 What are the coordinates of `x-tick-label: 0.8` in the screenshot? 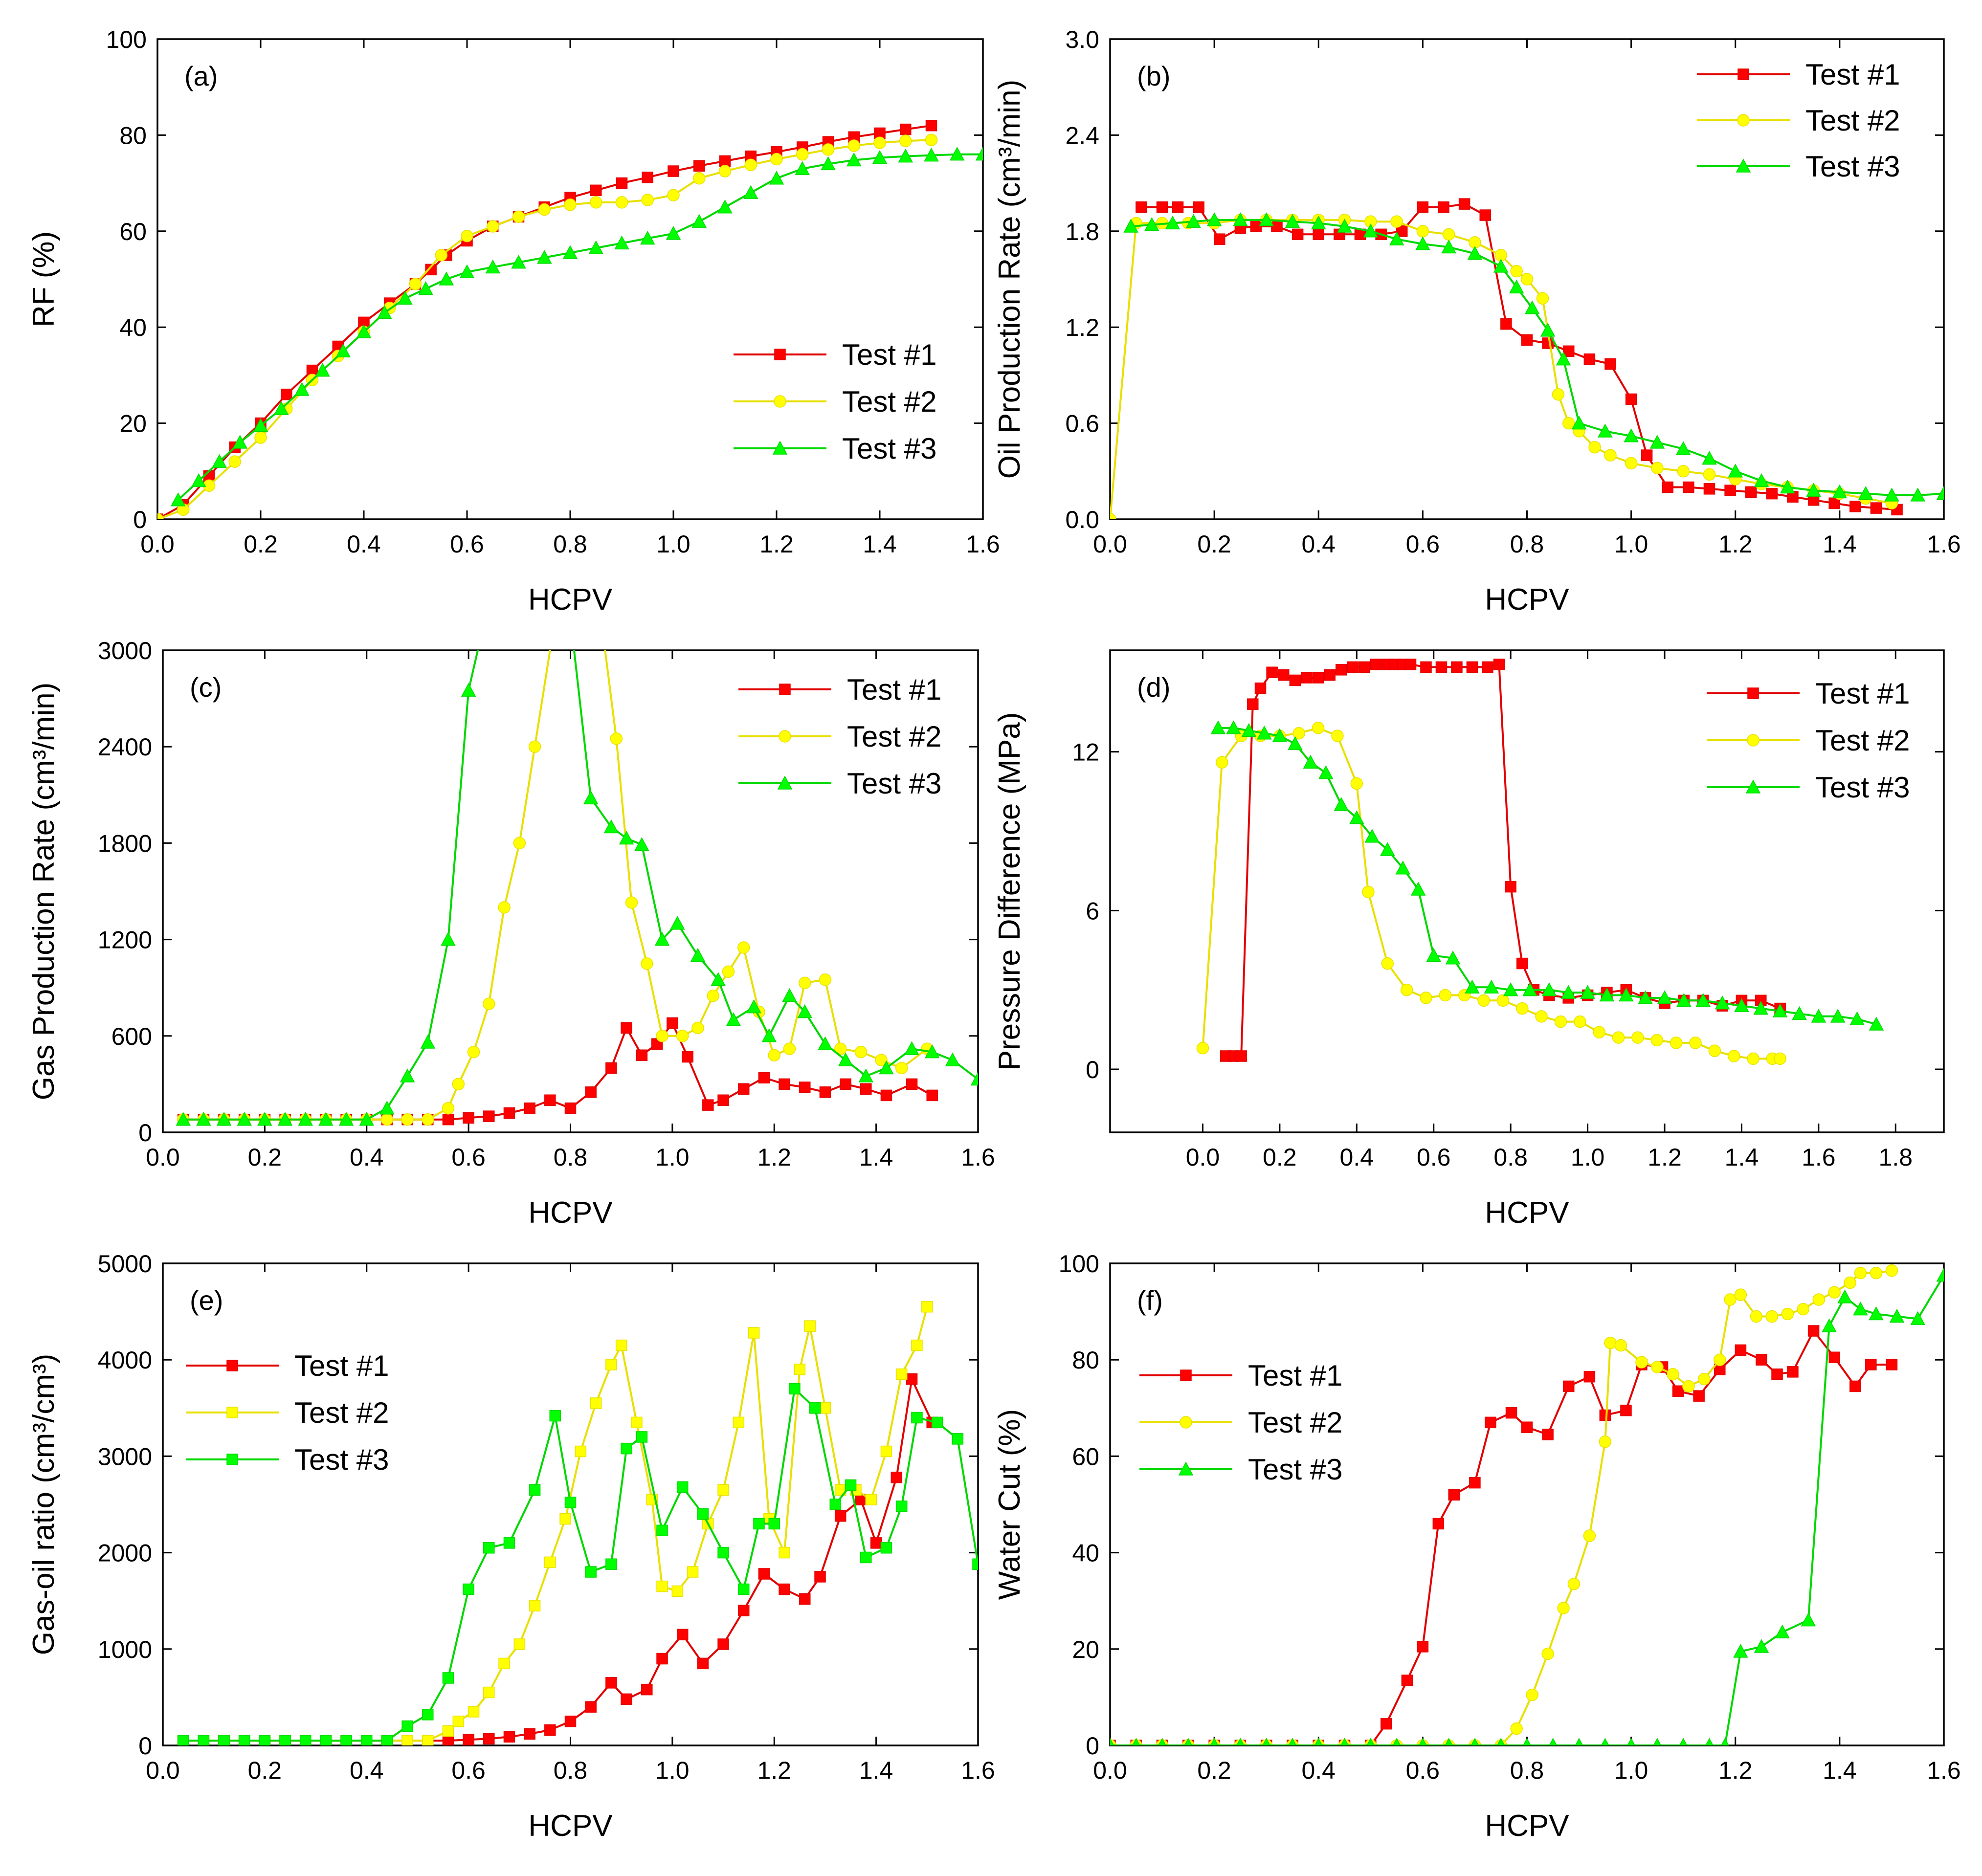 It's located at (571, 1157).